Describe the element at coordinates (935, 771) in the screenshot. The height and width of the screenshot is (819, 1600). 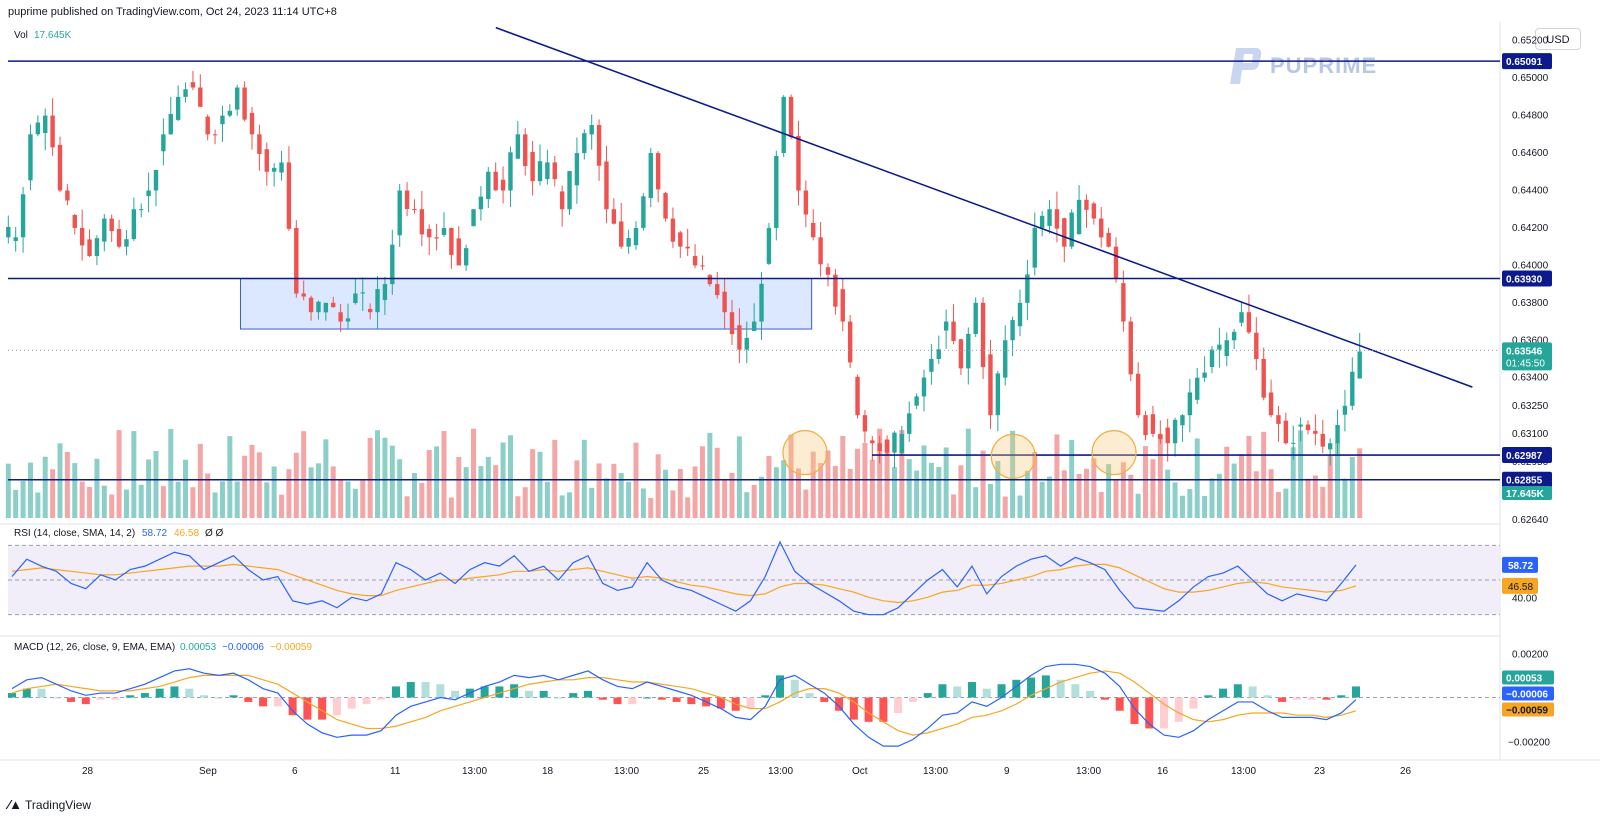
I see `x-axis-tick-label: 13:00` at that location.